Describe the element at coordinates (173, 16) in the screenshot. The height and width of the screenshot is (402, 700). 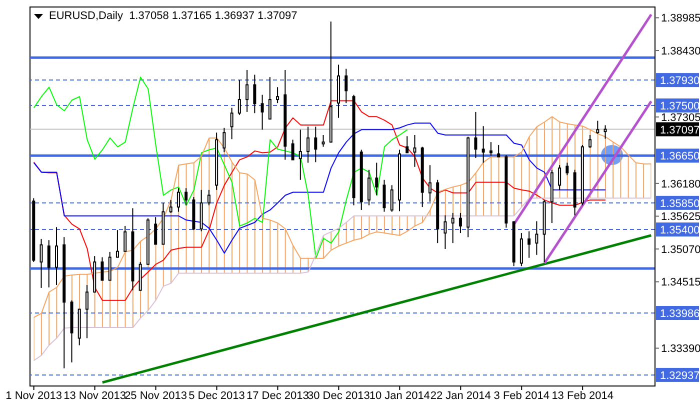
I see `chart-title: EURUSD,Daily 1.37058 1.37165 1.36937 1.37097` at that location.